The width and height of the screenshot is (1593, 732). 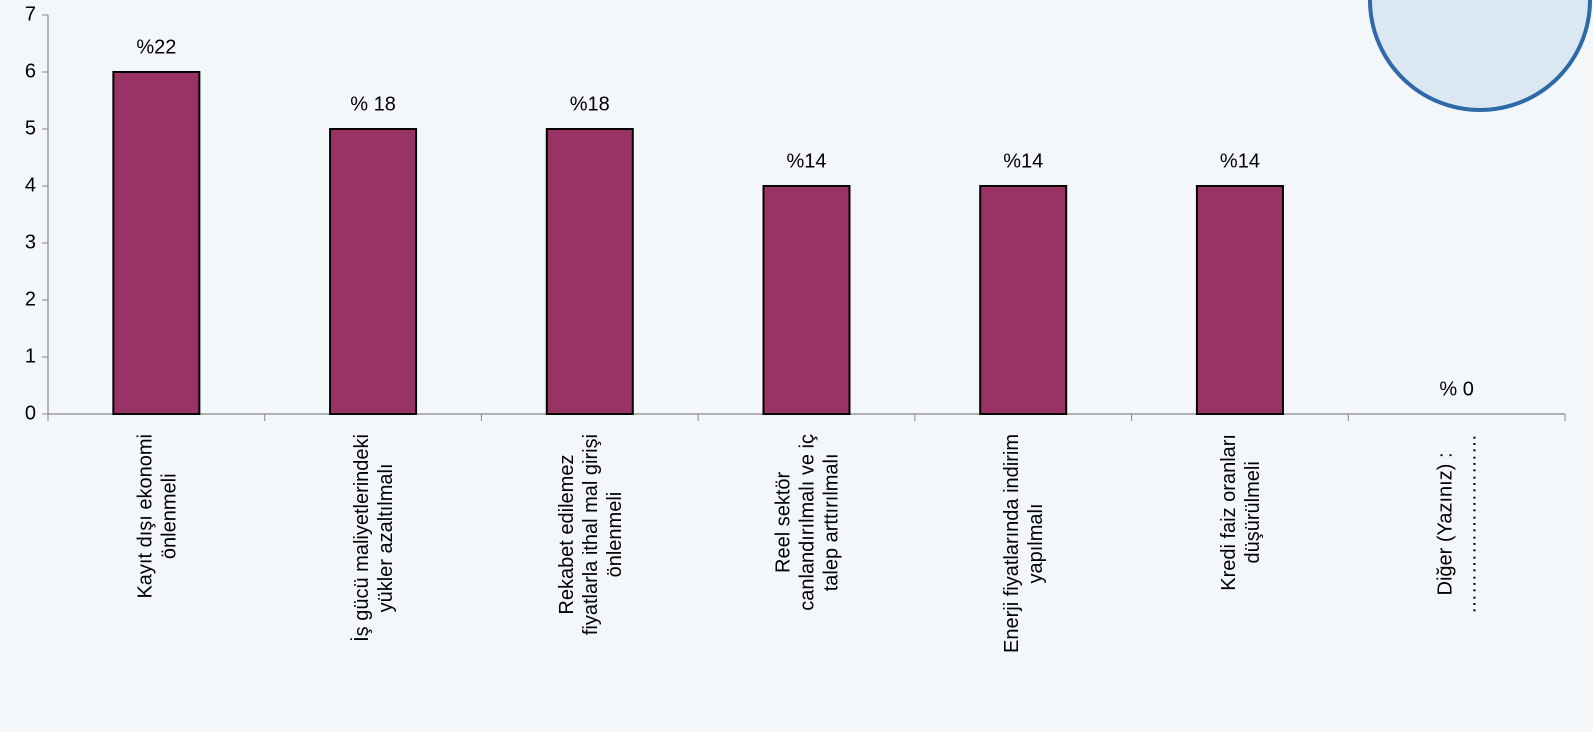 What do you see at coordinates (30, 128) in the screenshot?
I see `y-tick-label: 5` at bounding box center [30, 128].